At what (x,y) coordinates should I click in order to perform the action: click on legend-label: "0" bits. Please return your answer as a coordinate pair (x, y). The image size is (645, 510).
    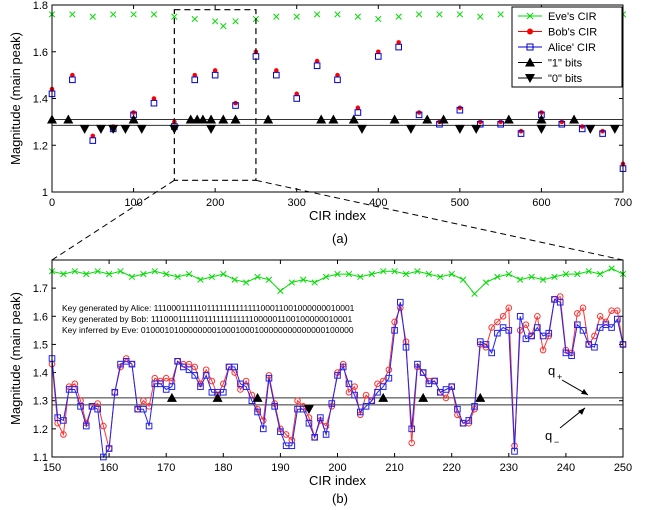
    Looking at the image, I should click on (565, 79).